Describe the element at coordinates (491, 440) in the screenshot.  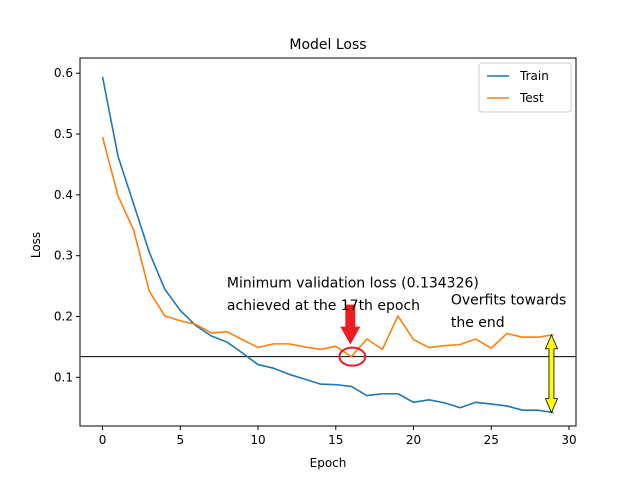
I see `x-tick-label: 25` at that location.